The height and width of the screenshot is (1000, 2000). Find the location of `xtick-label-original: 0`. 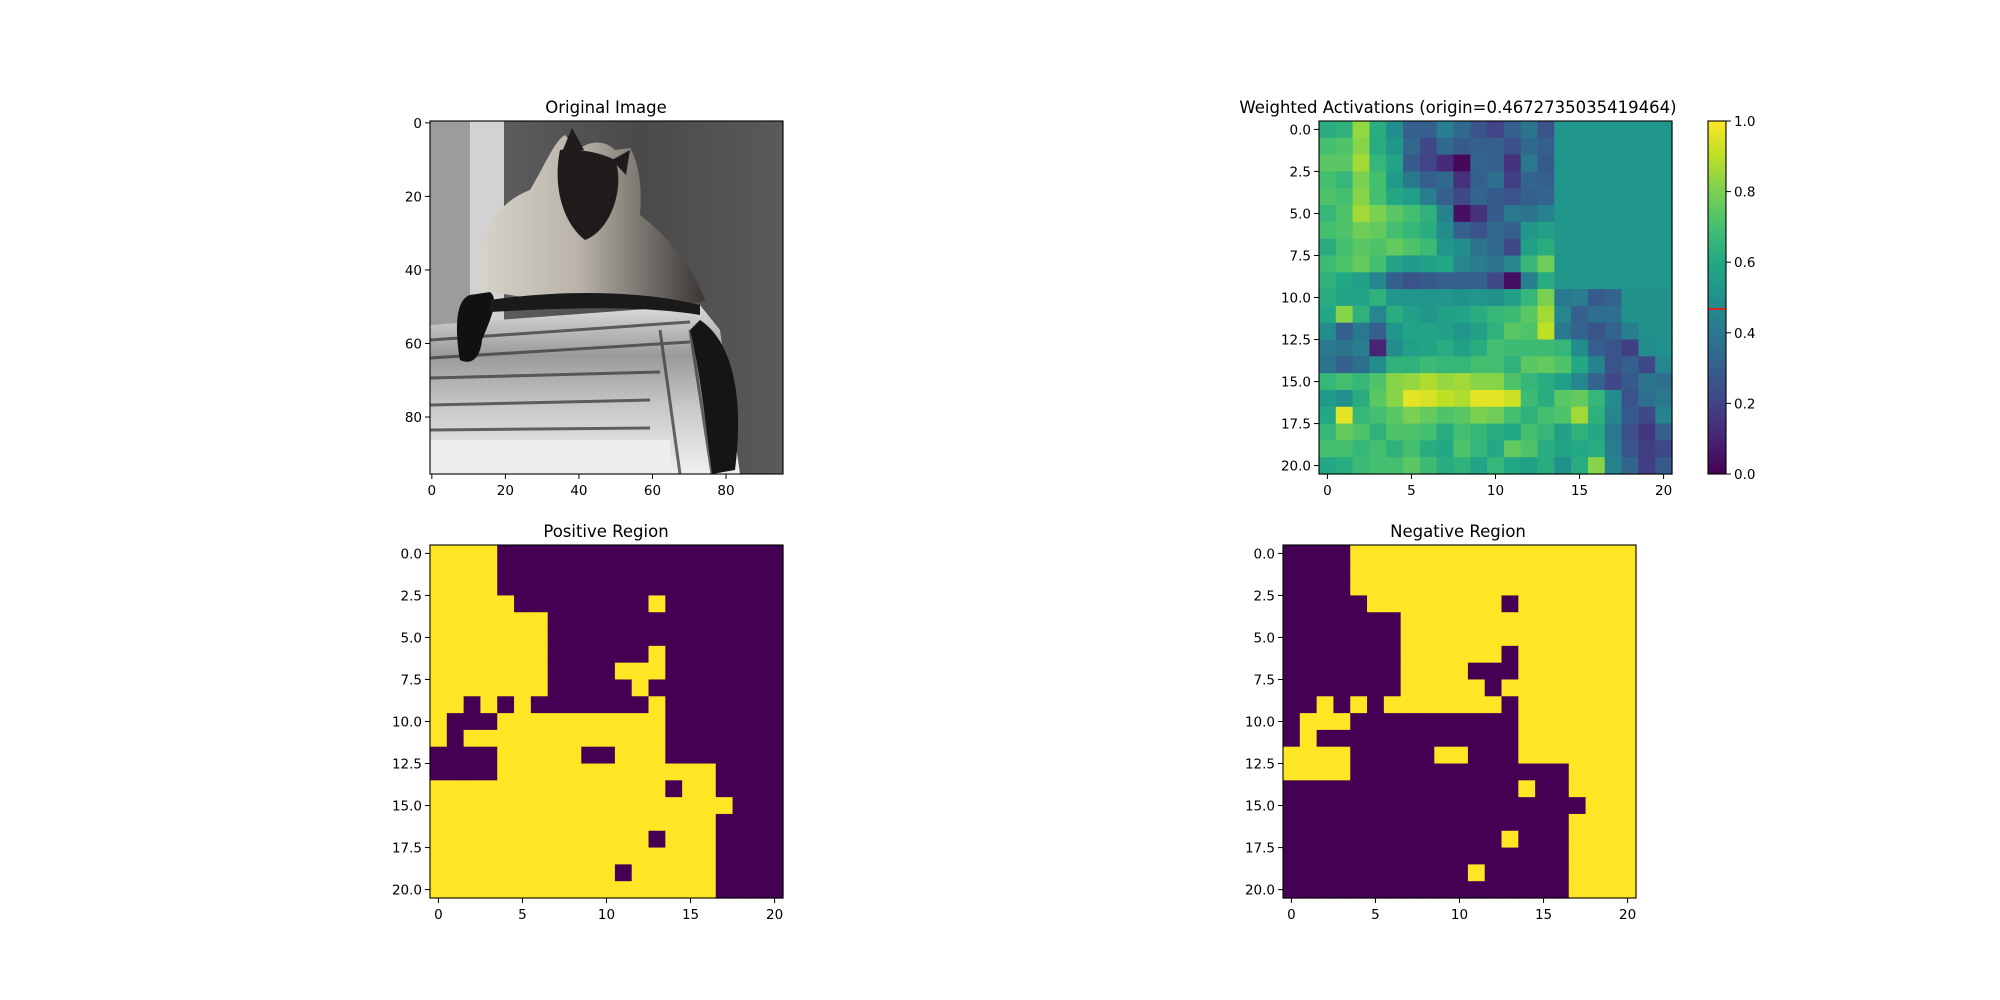

xtick-label-original: 0 is located at coordinates (432, 491).